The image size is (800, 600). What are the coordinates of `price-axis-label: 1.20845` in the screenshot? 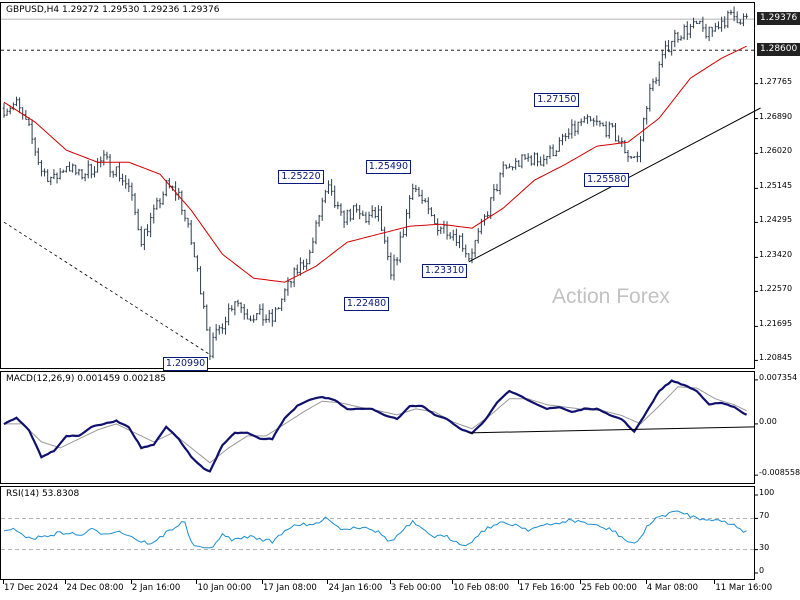 It's located at (776, 358).